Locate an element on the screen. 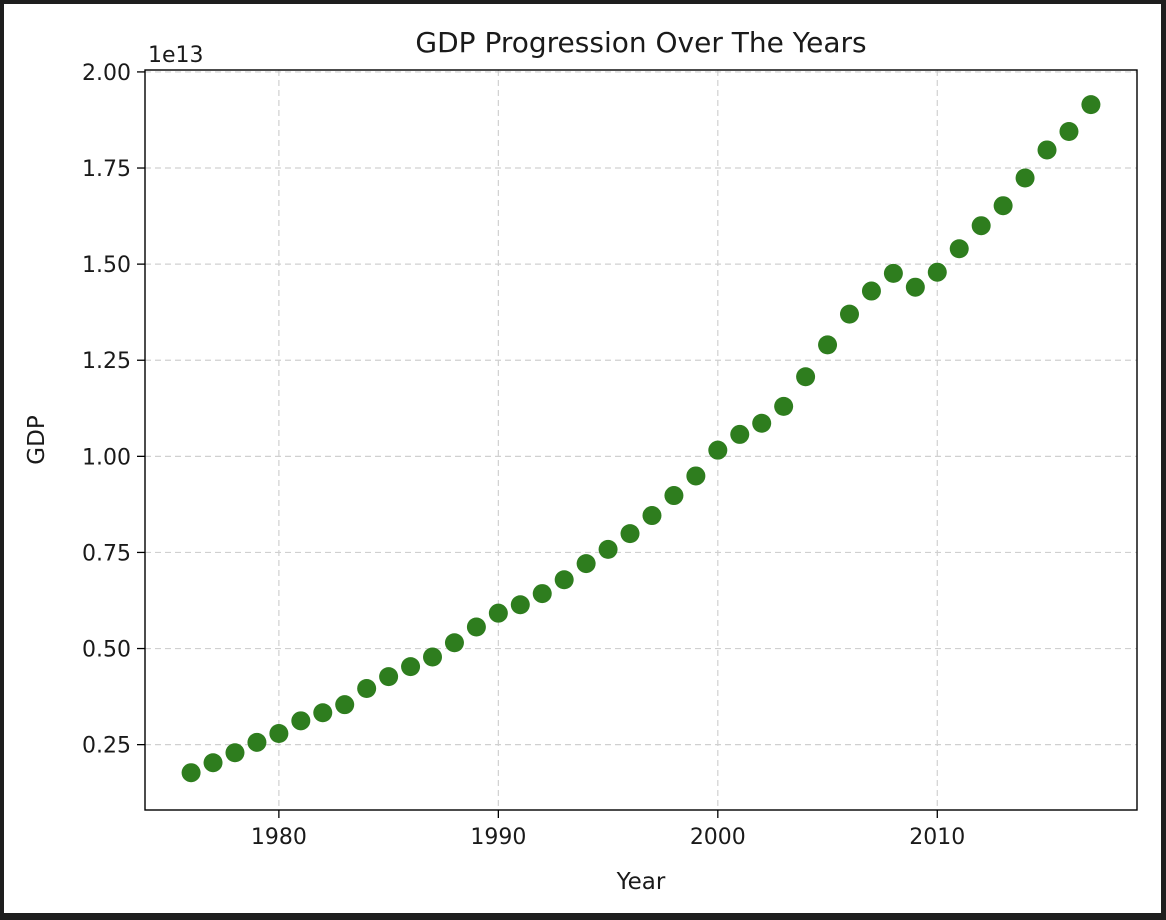 This screenshot has width=1166, height=920. x-tick-label: 2000 is located at coordinates (718, 837).